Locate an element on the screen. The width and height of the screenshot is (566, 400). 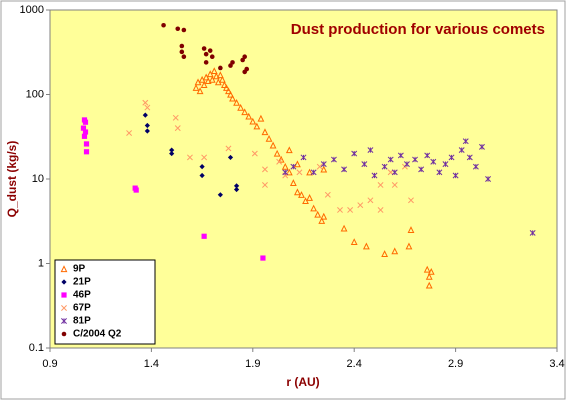
y-axis-title: Q_dust (kg/s) is located at coordinates (12, 179).